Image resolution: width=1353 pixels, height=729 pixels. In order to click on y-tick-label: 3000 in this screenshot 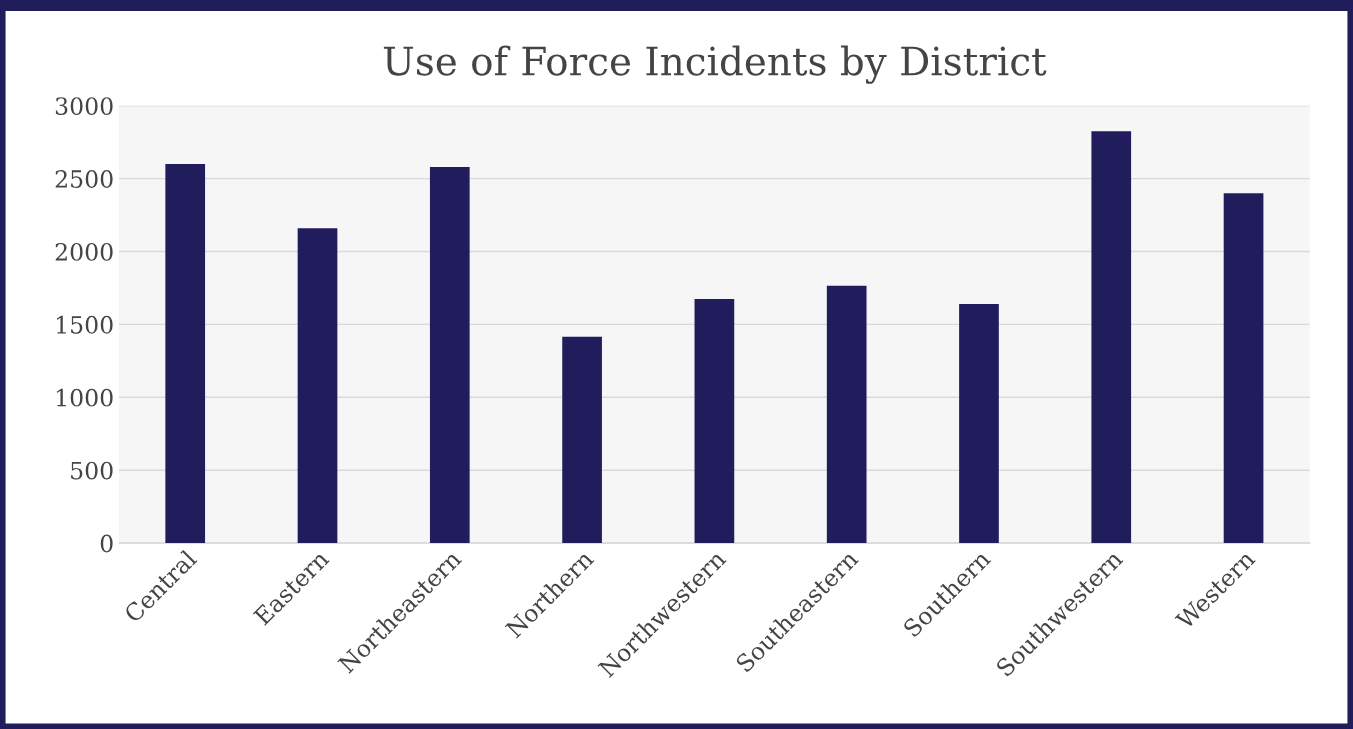, I will do `click(84, 106)`.